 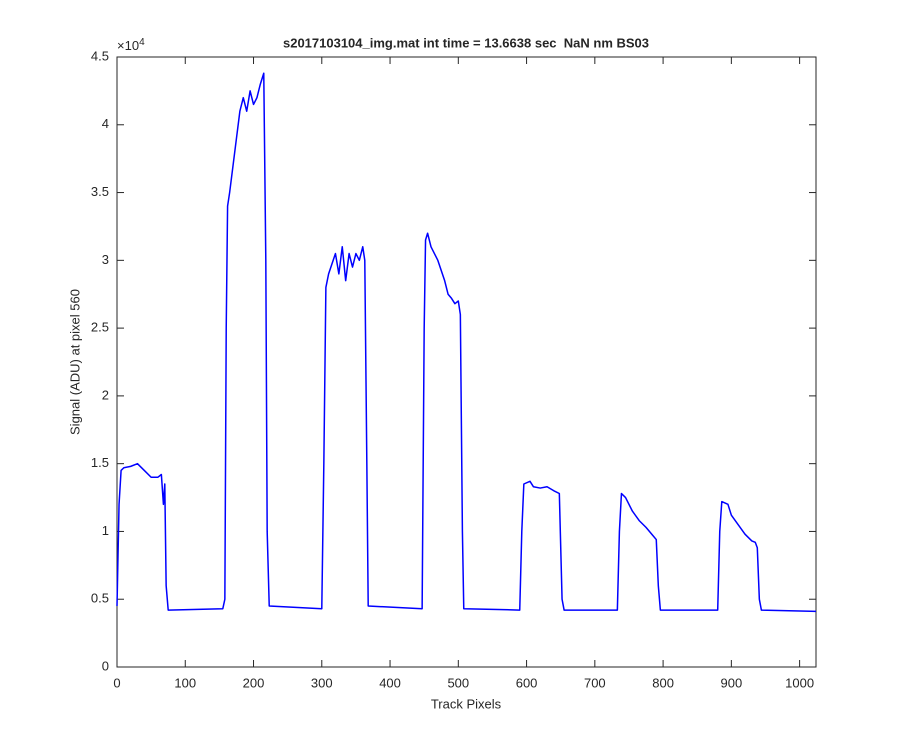 What do you see at coordinates (100, 55) in the screenshot?
I see `y-tick-label: 4.5` at bounding box center [100, 55].